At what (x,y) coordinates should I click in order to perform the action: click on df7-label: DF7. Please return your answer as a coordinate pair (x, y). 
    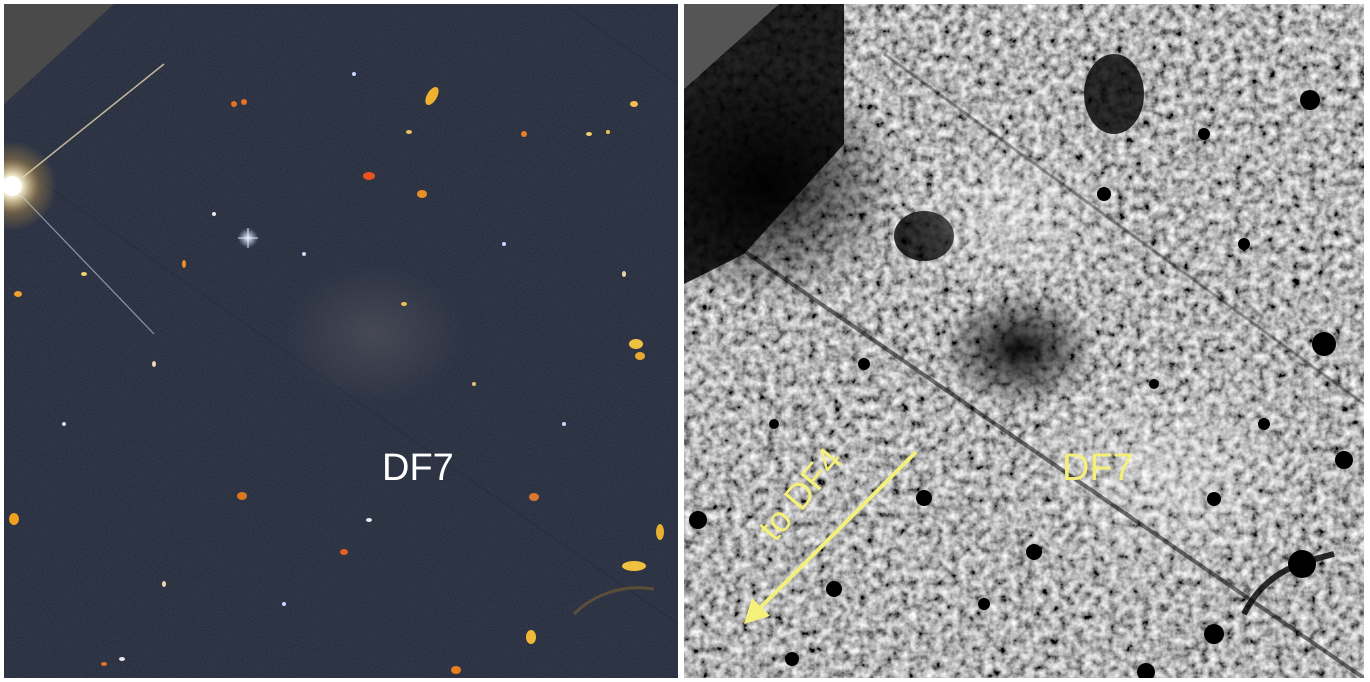
    Looking at the image, I should click on (418, 468).